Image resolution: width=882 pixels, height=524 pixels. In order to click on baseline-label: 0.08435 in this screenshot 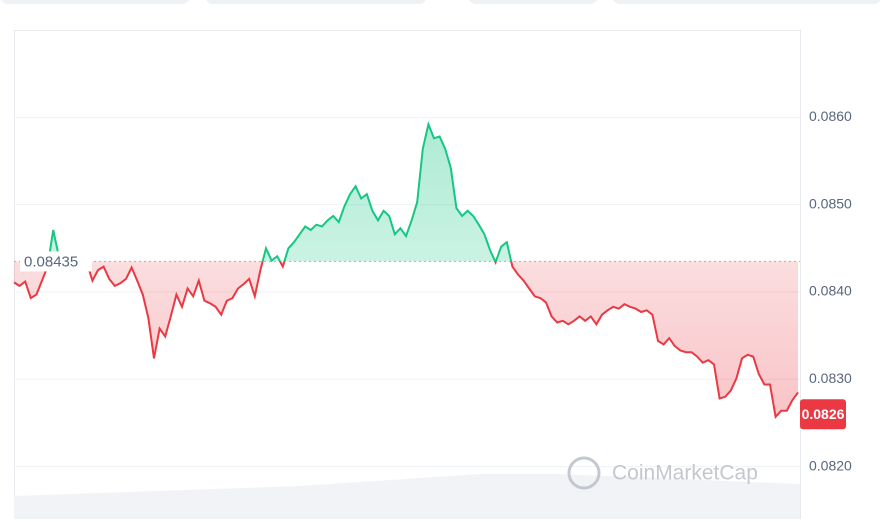, I will do `click(51, 261)`.